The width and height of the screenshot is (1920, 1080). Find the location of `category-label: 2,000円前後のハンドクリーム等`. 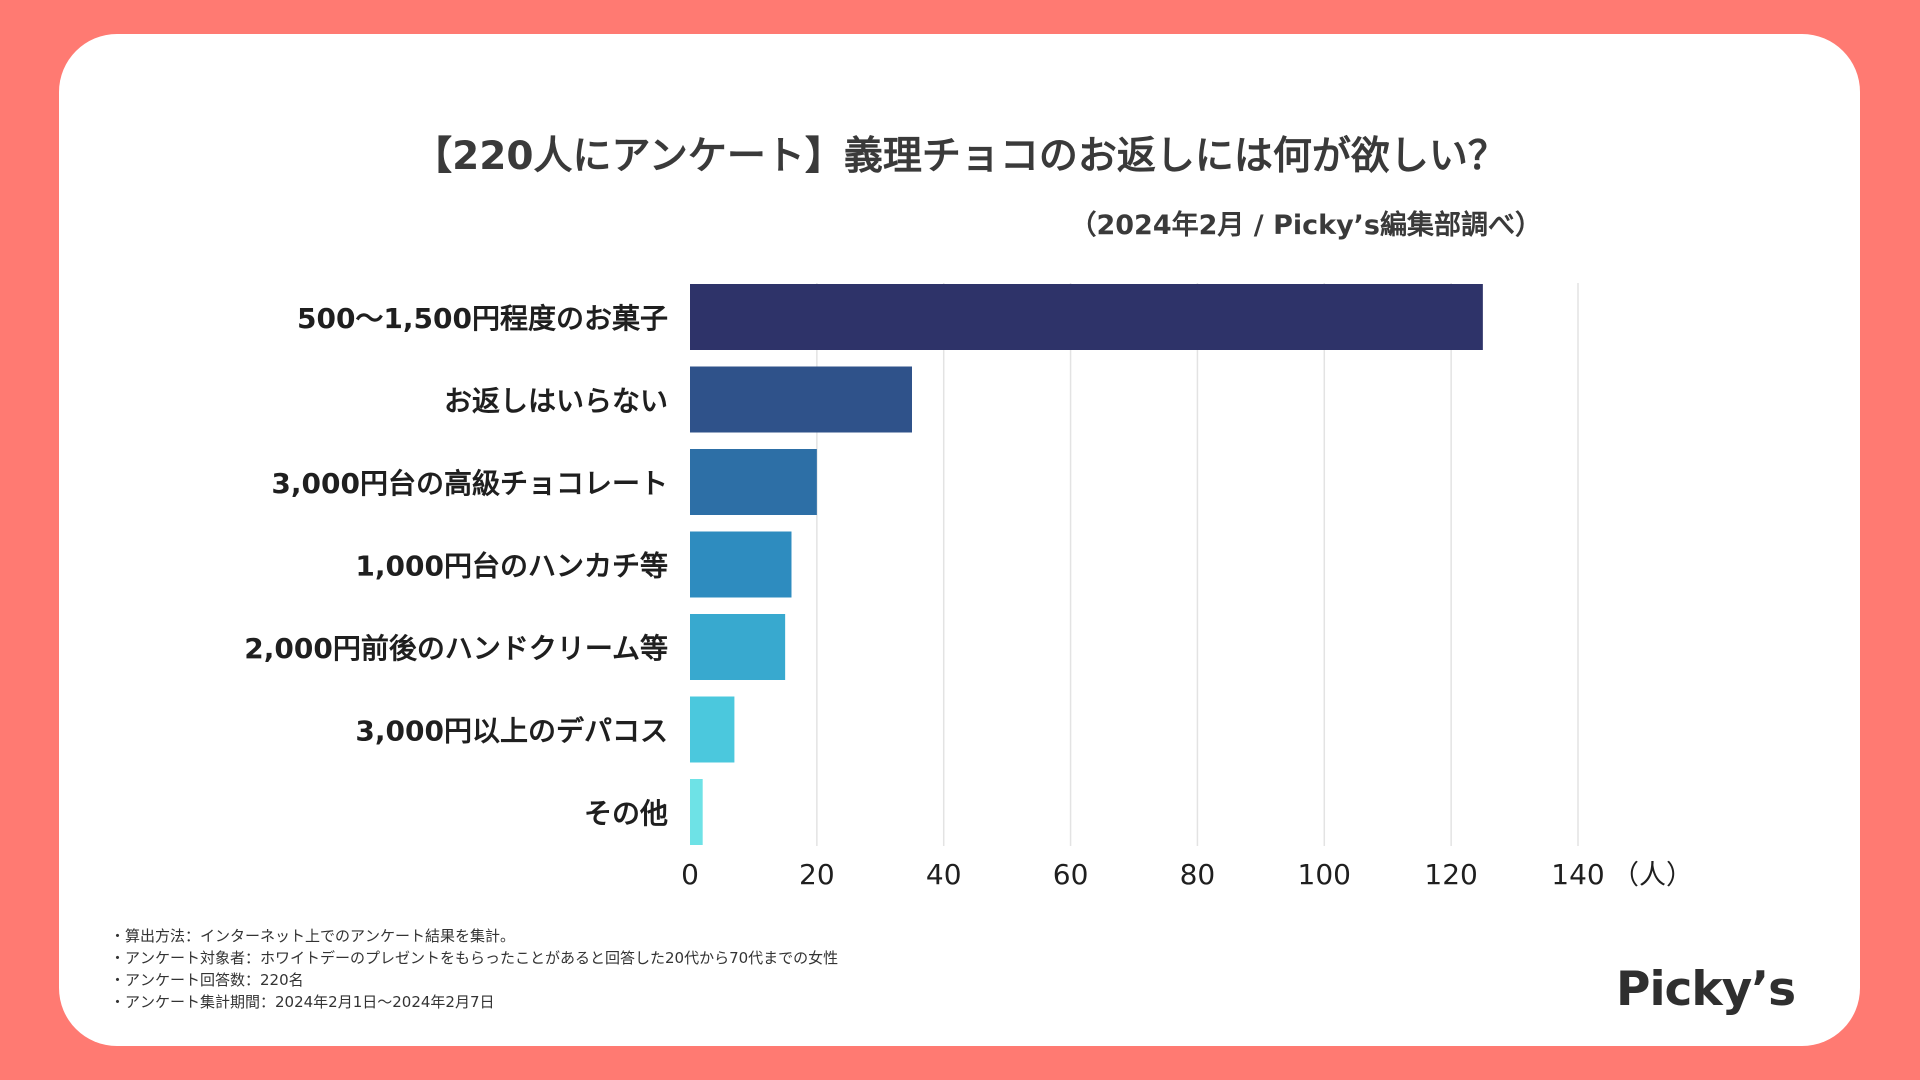

category-label: 2,000円前後のハンドクリーム等 is located at coordinates (456, 648).